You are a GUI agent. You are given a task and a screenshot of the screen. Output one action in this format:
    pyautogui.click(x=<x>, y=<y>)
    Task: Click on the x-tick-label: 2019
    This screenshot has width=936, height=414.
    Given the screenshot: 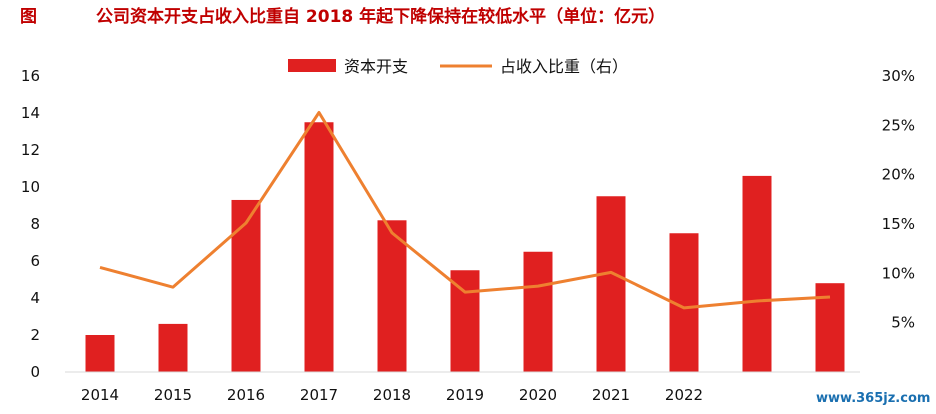 What is the action you would take?
    pyautogui.click(x=465, y=395)
    